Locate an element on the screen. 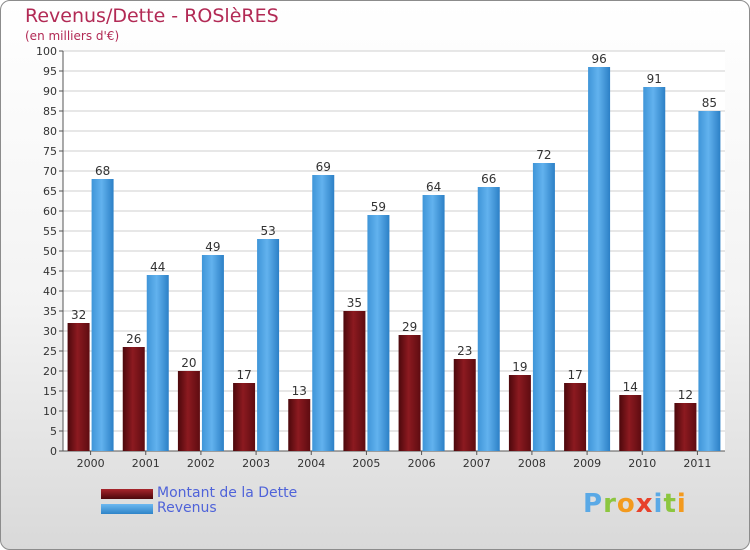 This screenshot has height=550, width=750. bar-revenue-2011 is located at coordinates (709, 281).